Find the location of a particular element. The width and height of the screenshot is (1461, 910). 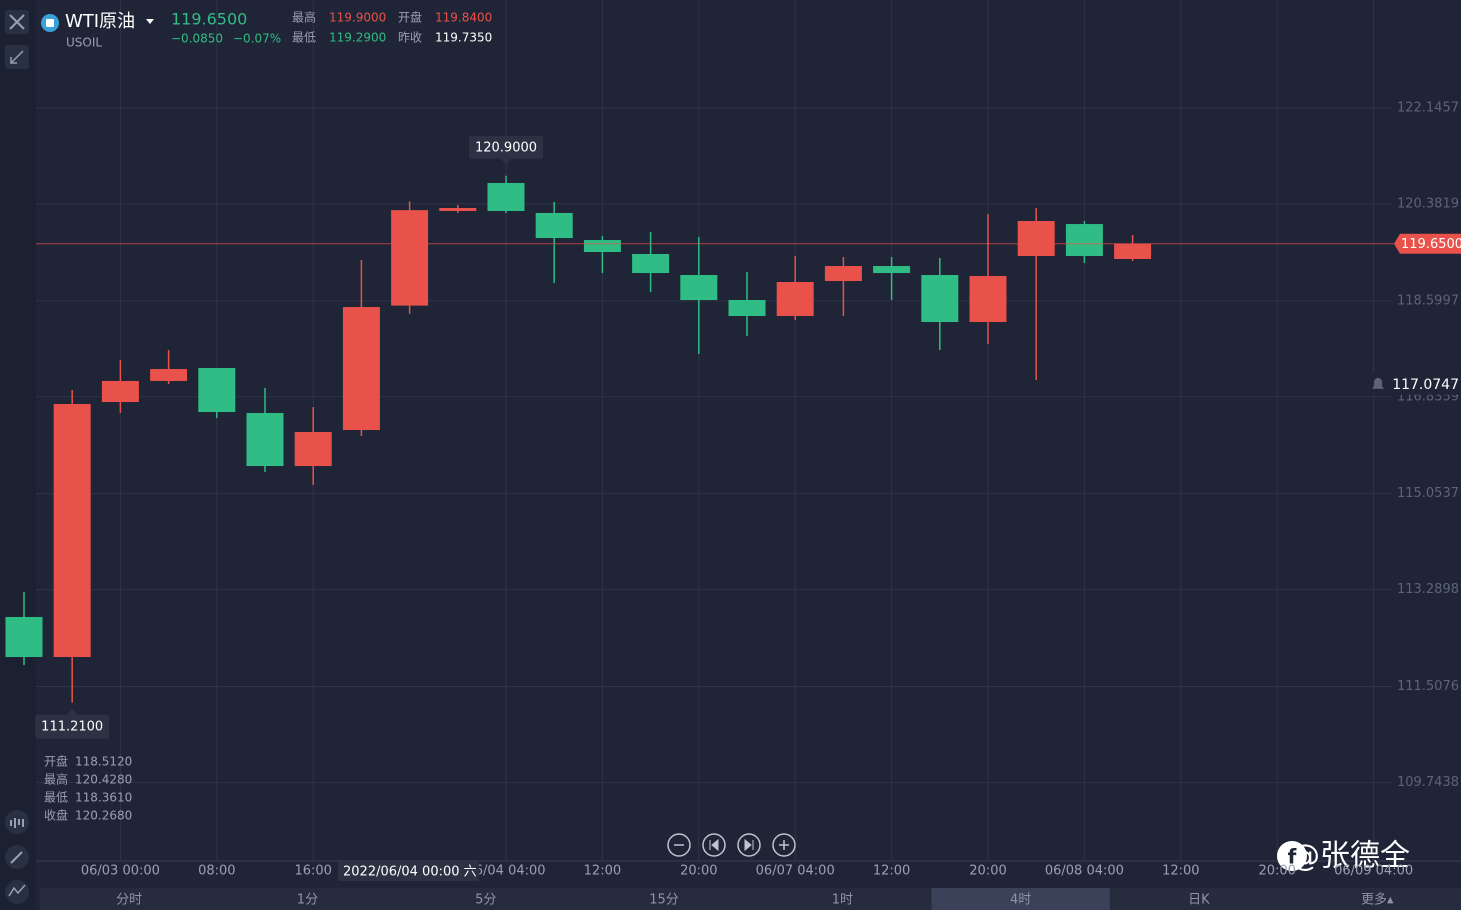

symbol-code: USOIL is located at coordinates (84, 43).